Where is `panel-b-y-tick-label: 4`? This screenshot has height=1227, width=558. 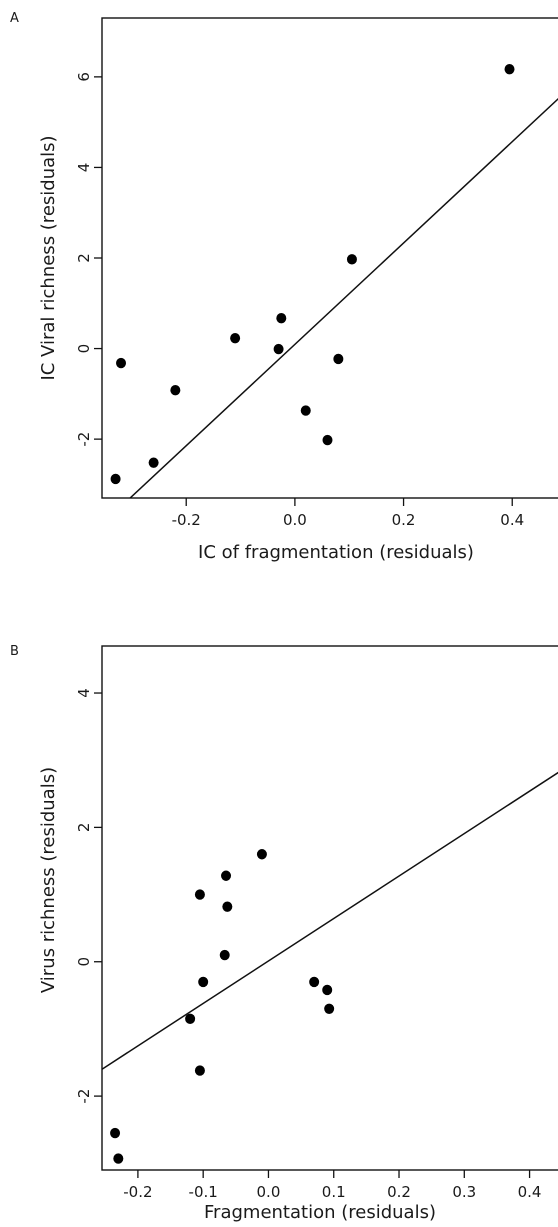 panel-b-y-tick-label: 4 is located at coordinates (84, 693).